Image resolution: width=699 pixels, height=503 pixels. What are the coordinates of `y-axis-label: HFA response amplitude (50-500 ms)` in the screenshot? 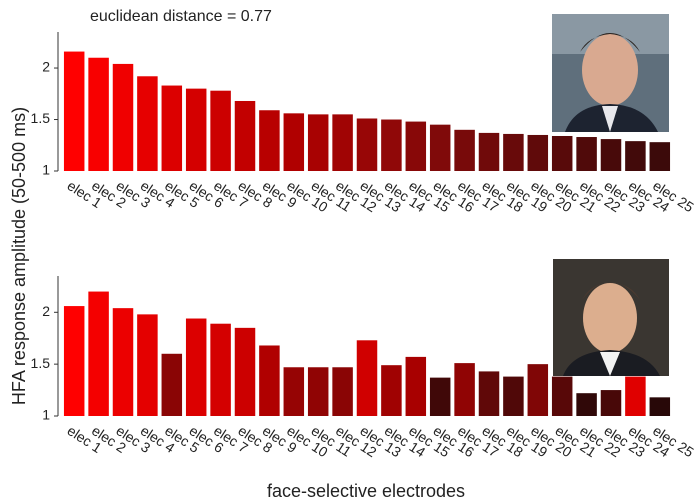 It's located at (19, 256).